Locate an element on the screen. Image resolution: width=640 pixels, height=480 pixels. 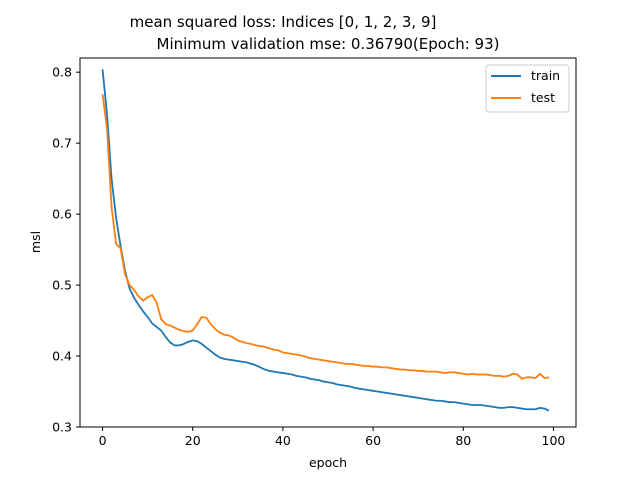
x-tick-label: 60 is located at coordinates (373, 440).